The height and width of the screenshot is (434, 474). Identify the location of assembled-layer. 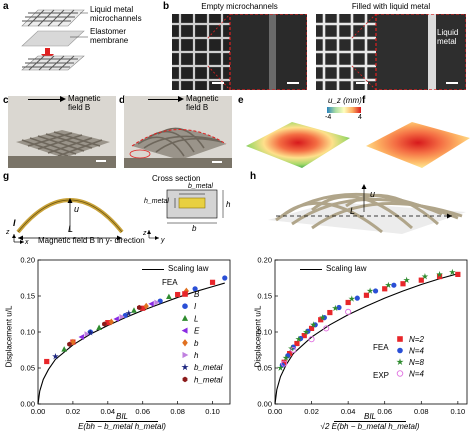
(53, 63).